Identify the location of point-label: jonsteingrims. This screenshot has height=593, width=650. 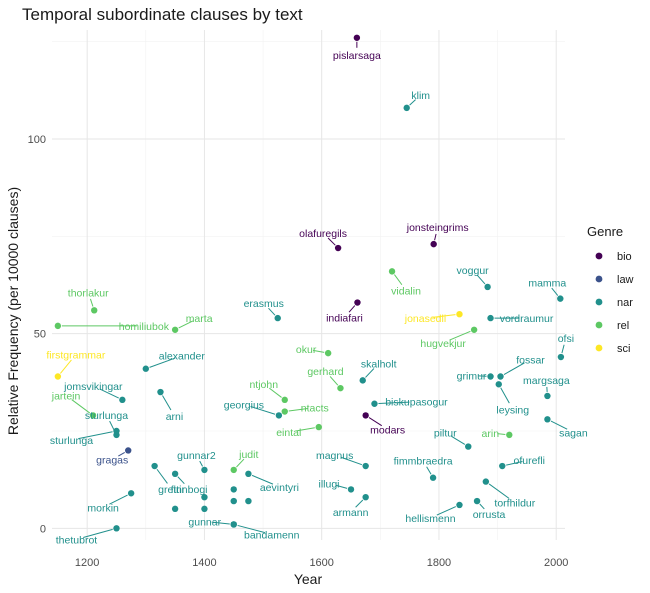
(437, 228).